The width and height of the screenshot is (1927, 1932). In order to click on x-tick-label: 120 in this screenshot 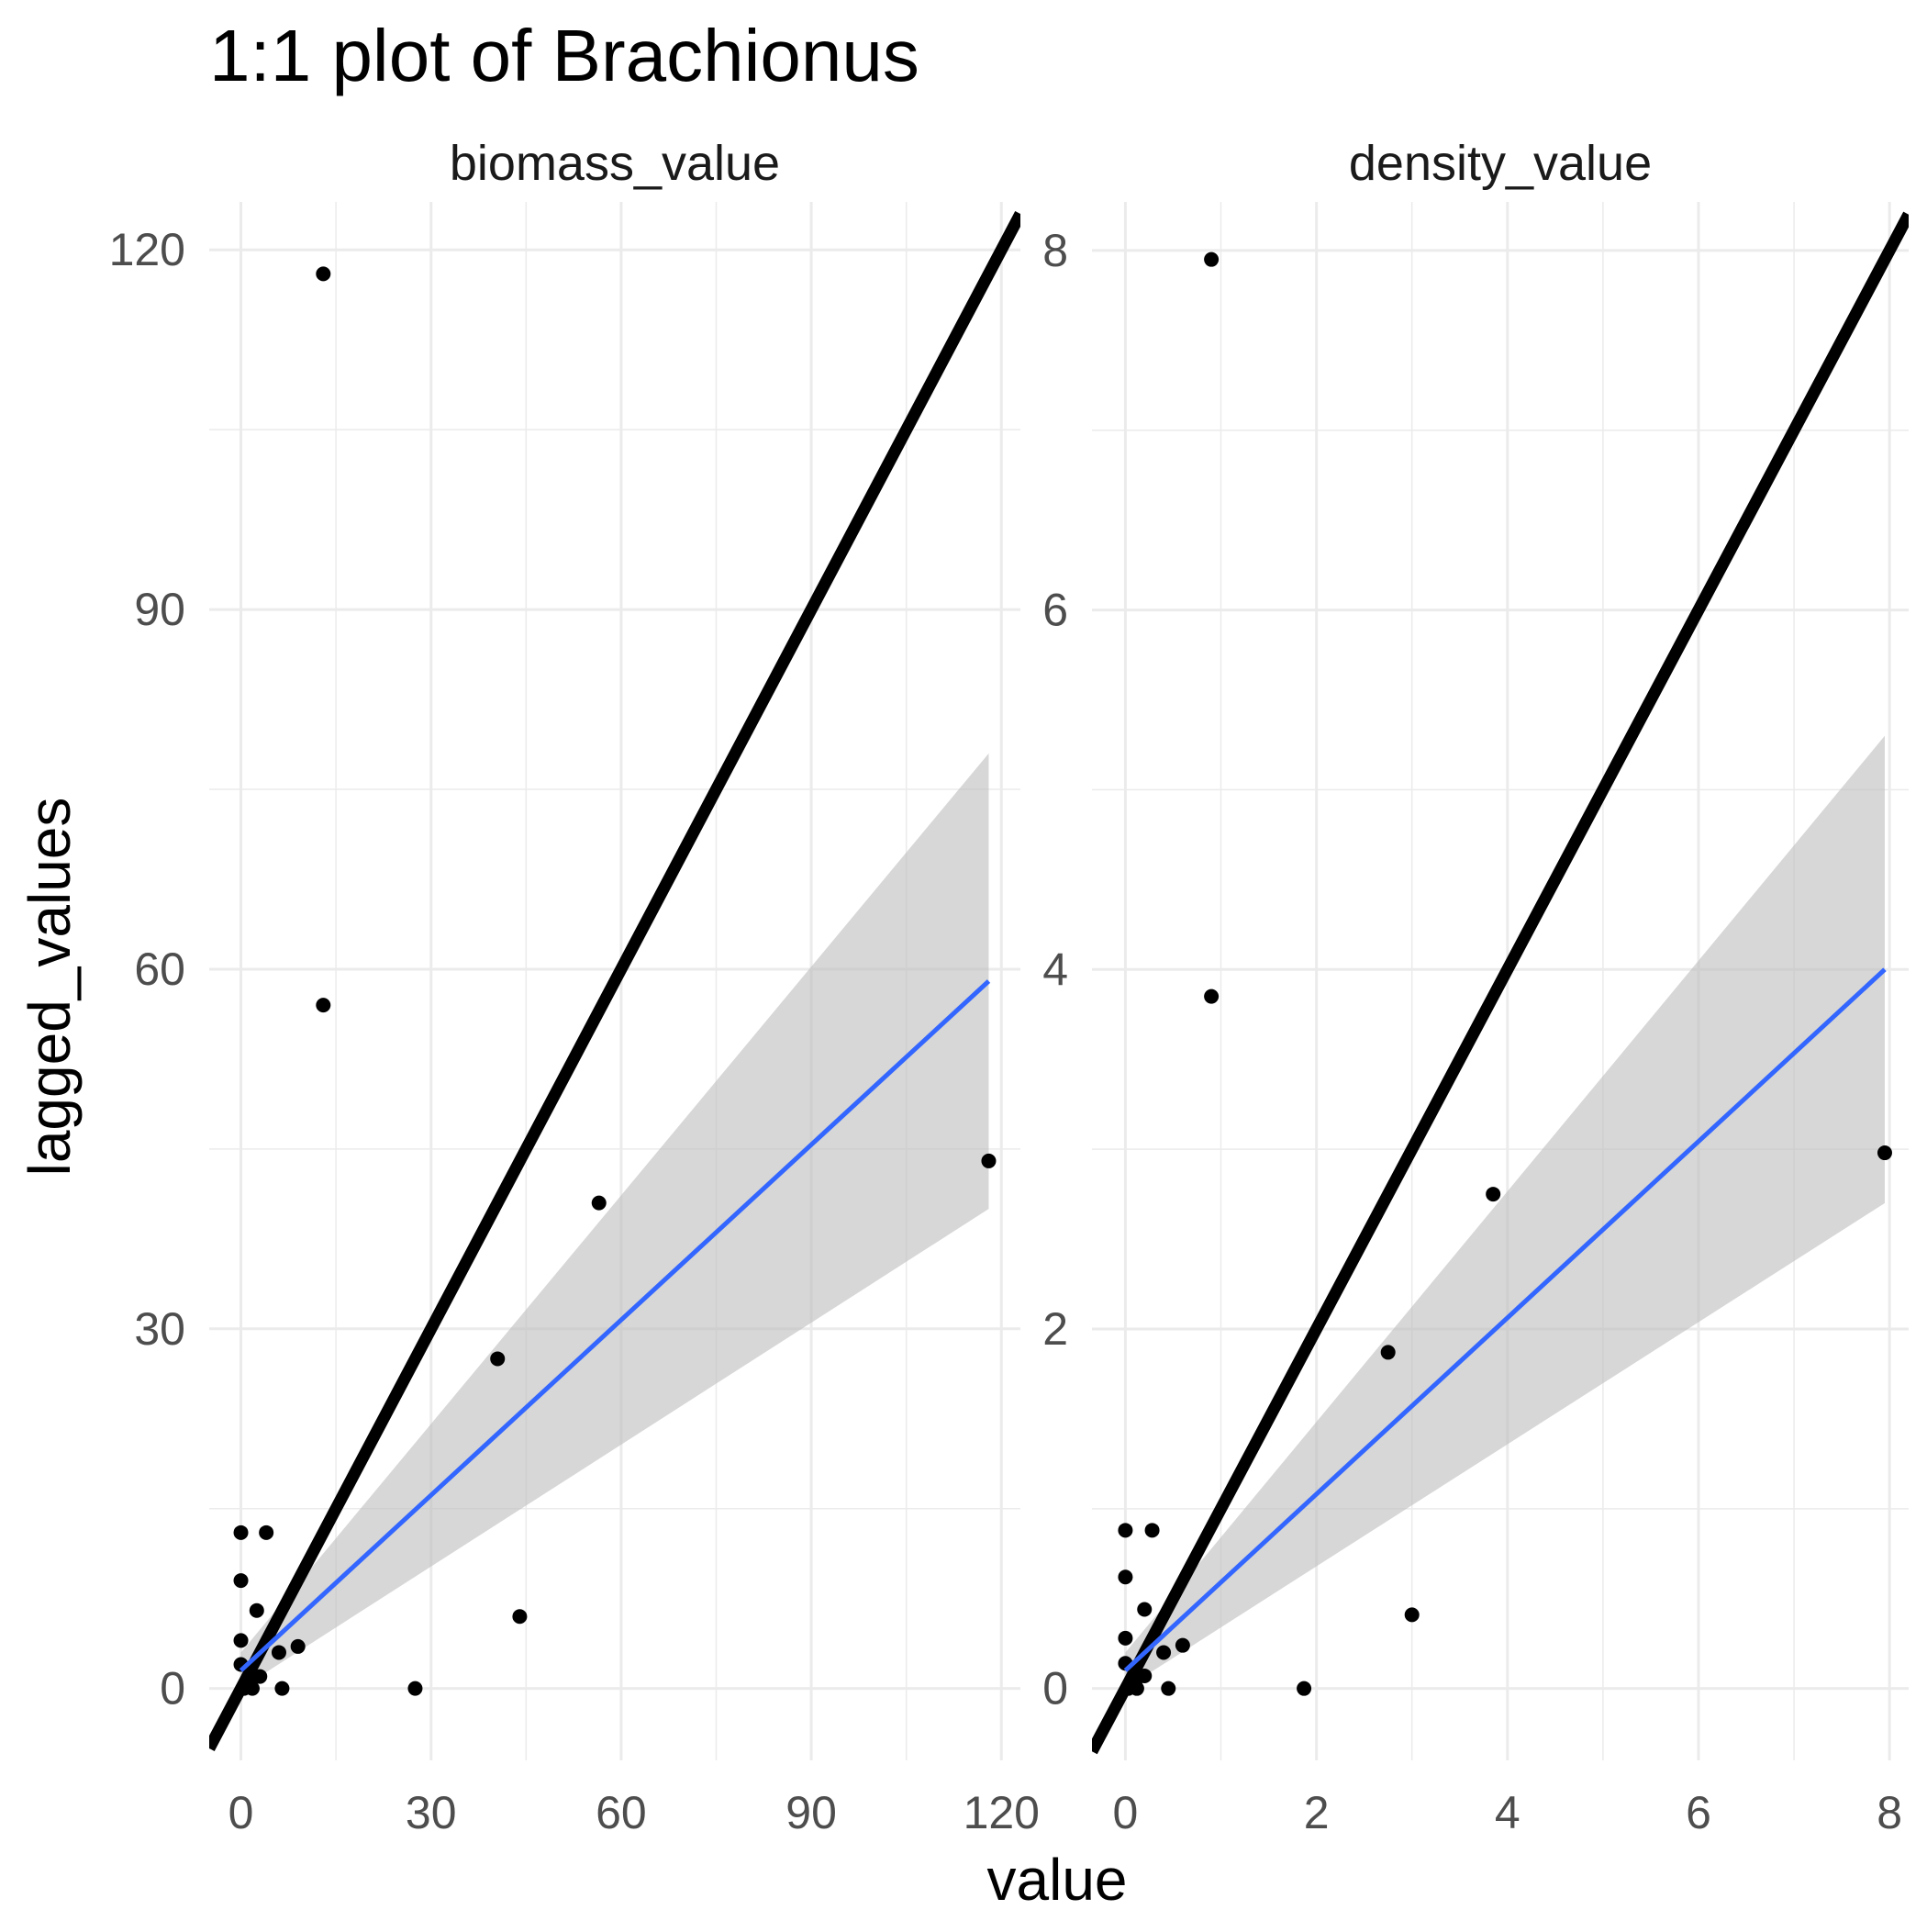, I will do `click(1002, 1812)`.